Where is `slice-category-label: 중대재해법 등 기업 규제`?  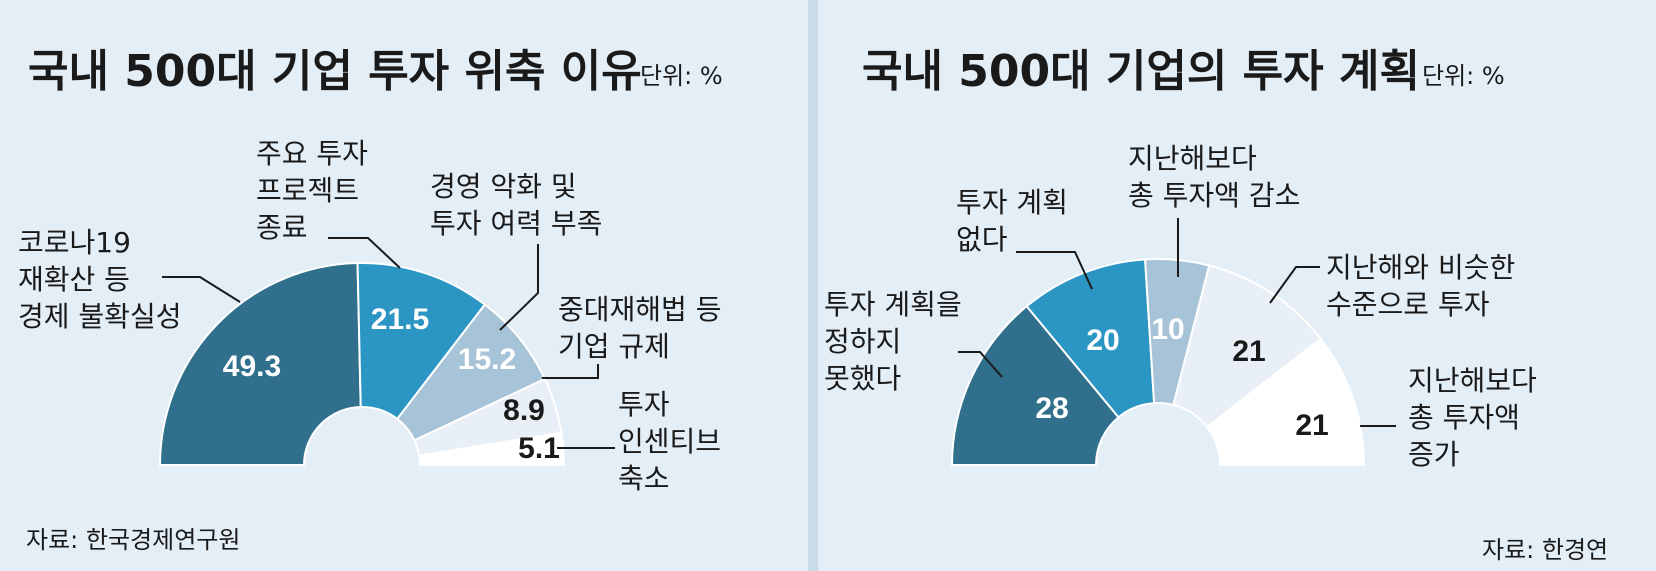
slice-category-label: 중대재해법 등 기업 규제 is located at coordinates (639, 328).